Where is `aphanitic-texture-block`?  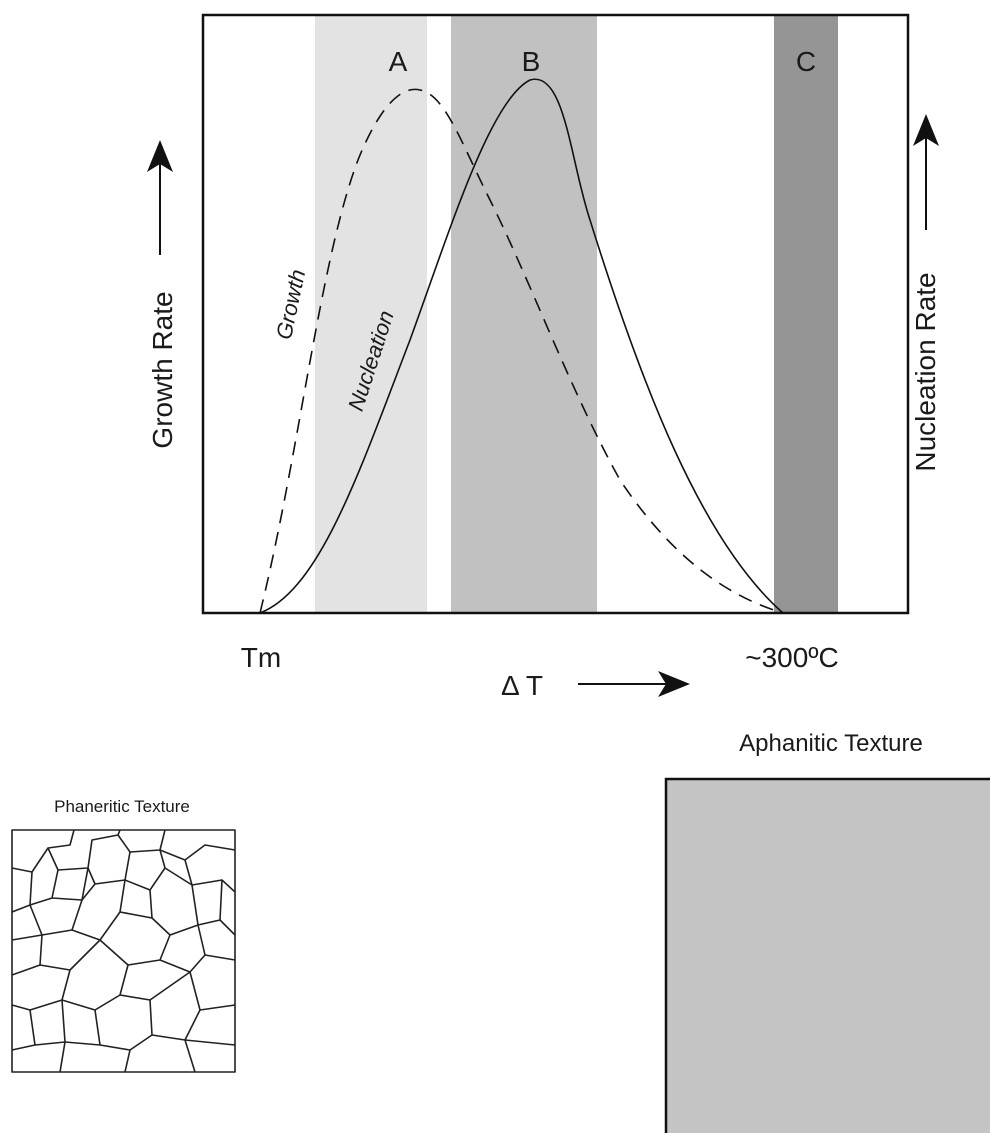
aphanitic-texture-block is located at coordinates (828, 956).